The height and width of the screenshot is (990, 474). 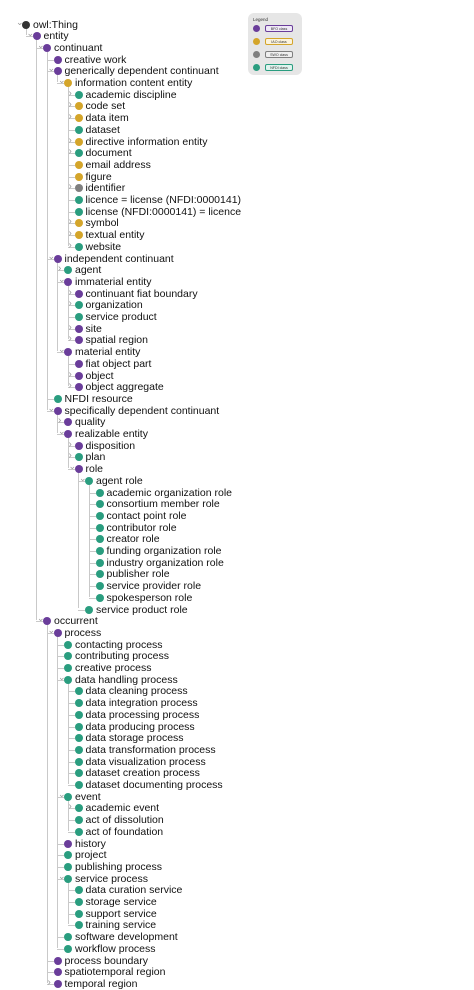 What do you see at coordinates (104, 446) in the screenshot?
I see `tree-node: disposition` at bounding box center [104, 446].